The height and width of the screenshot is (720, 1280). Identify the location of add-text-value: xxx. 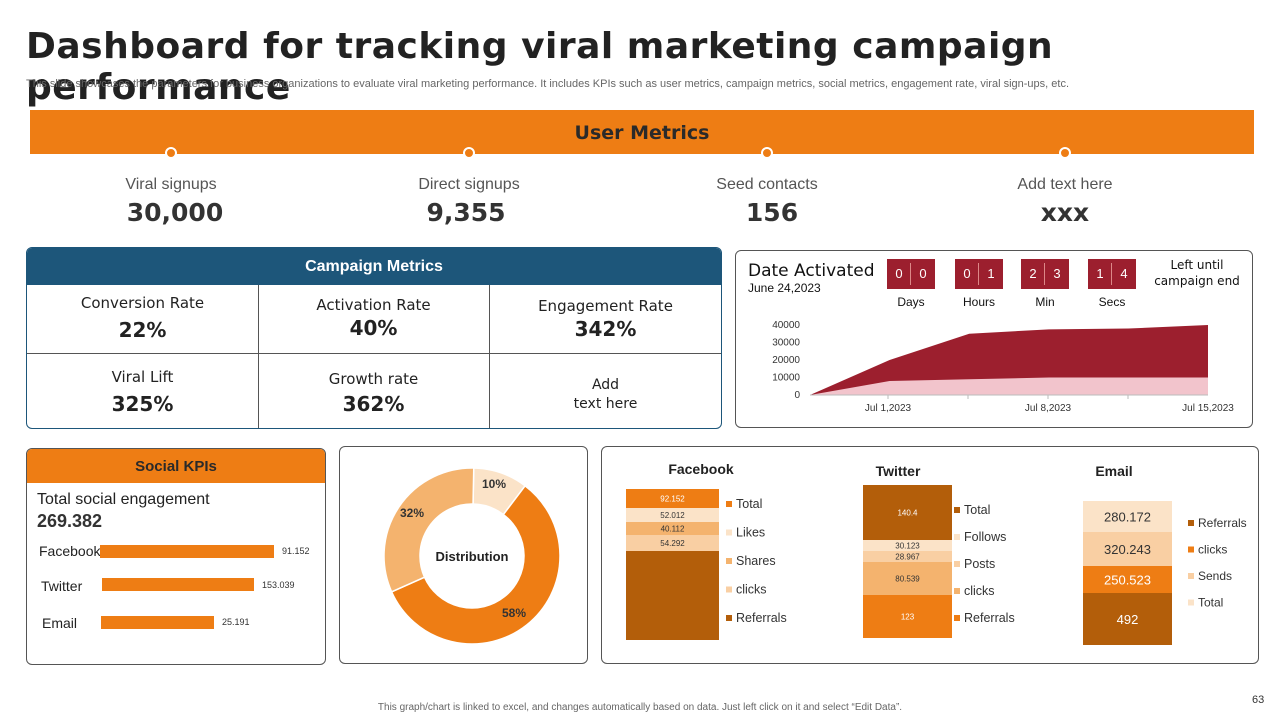
(1065, 212).